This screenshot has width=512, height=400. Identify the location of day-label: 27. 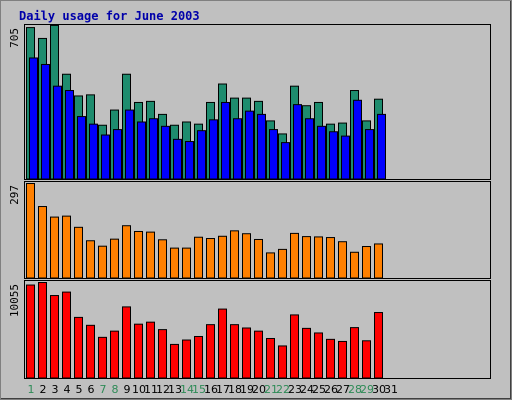
(343, 389).